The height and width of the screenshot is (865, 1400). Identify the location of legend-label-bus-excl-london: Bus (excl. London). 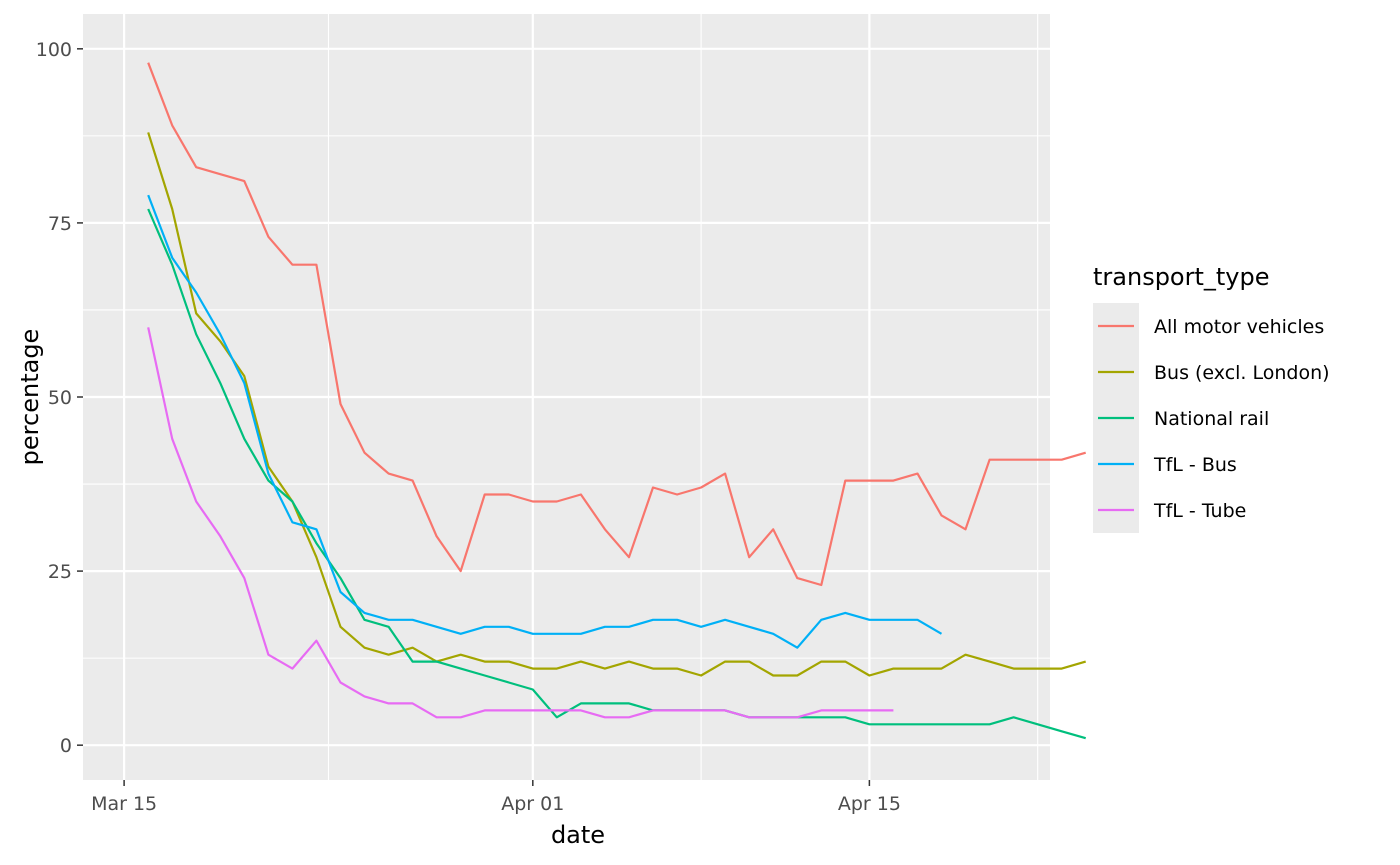
(1242, 373).